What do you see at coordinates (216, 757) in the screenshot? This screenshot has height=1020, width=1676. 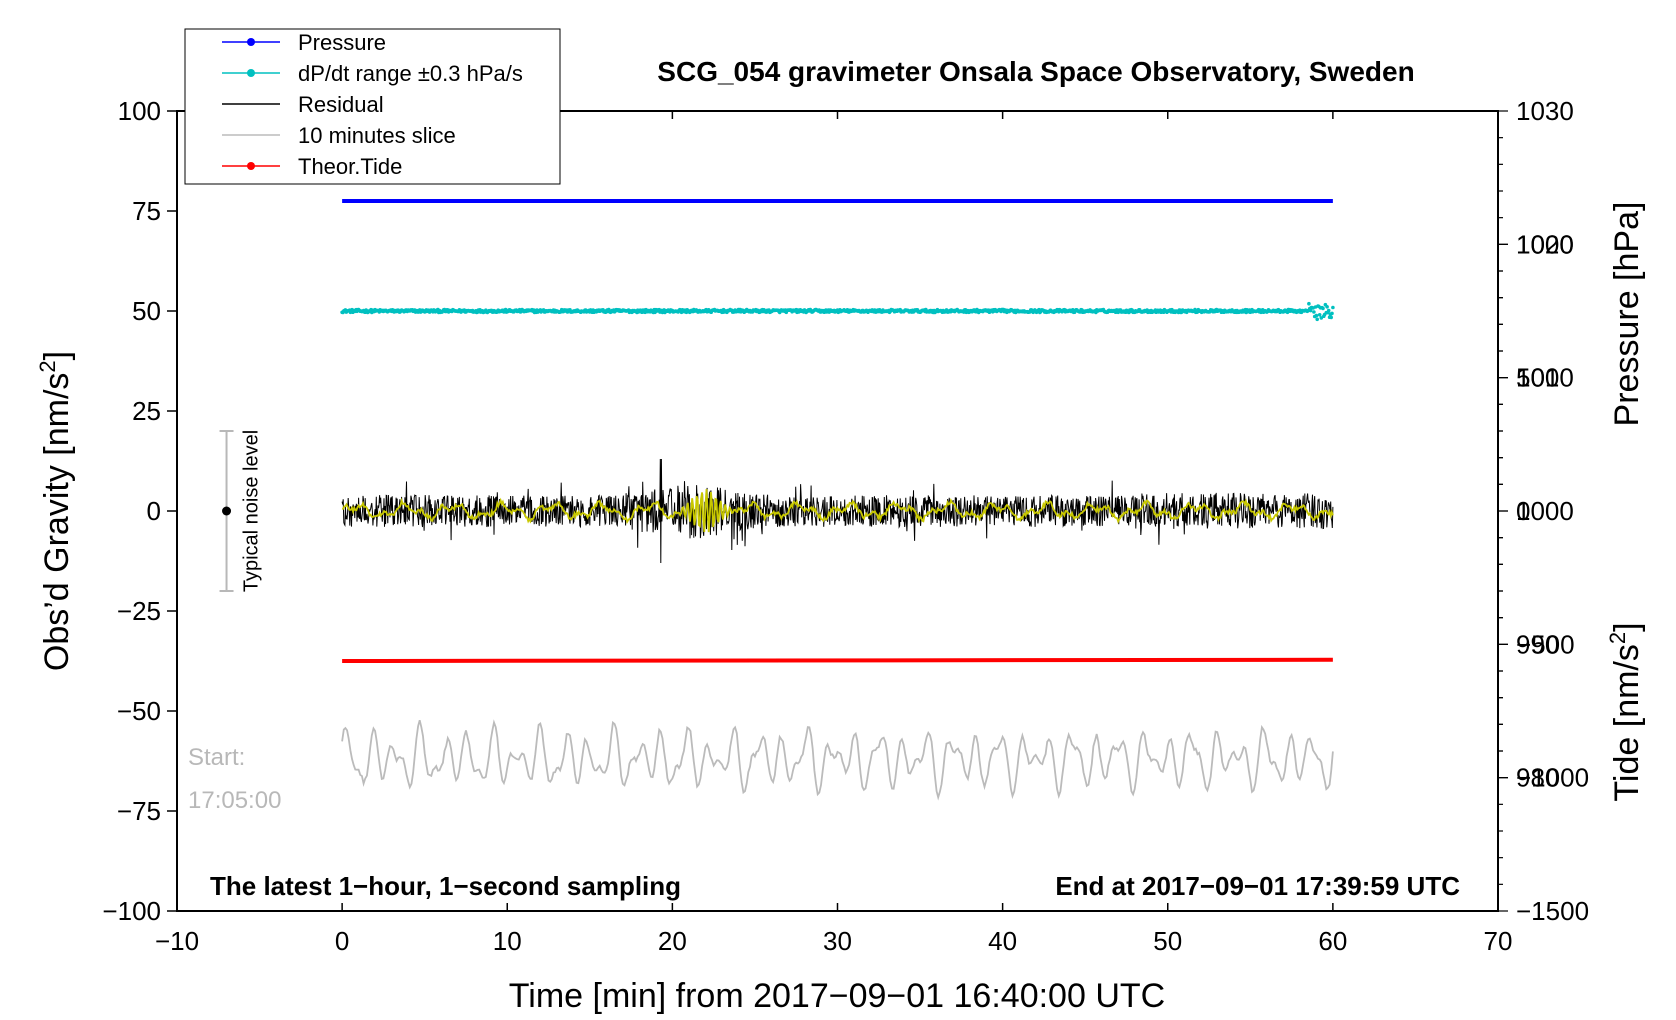 I see `slice-start-label: Start:` at bounding box center [216, 757].